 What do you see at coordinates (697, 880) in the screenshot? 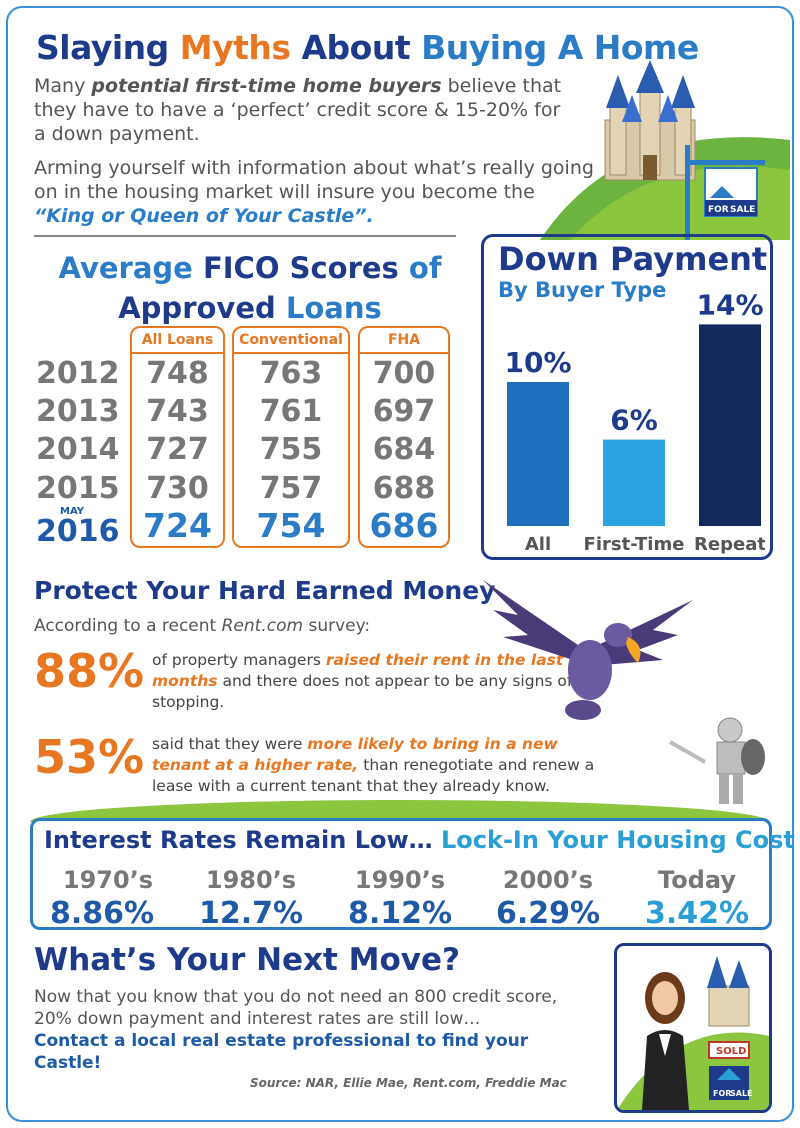
I see `rate-decade-label: Today` at bounding box center [697, 880].